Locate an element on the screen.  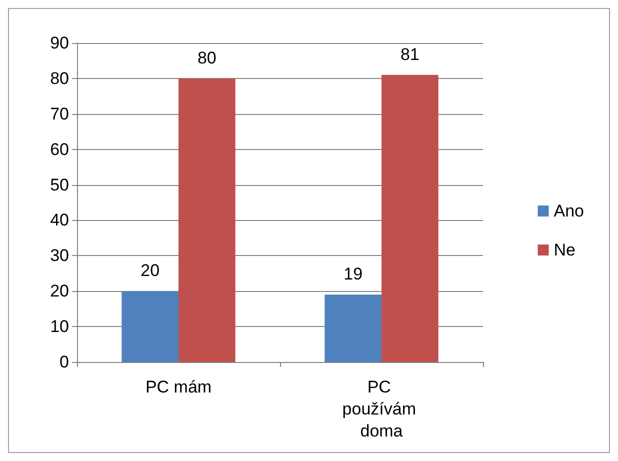
data-label: 20 is located at coordinates (150, 270).